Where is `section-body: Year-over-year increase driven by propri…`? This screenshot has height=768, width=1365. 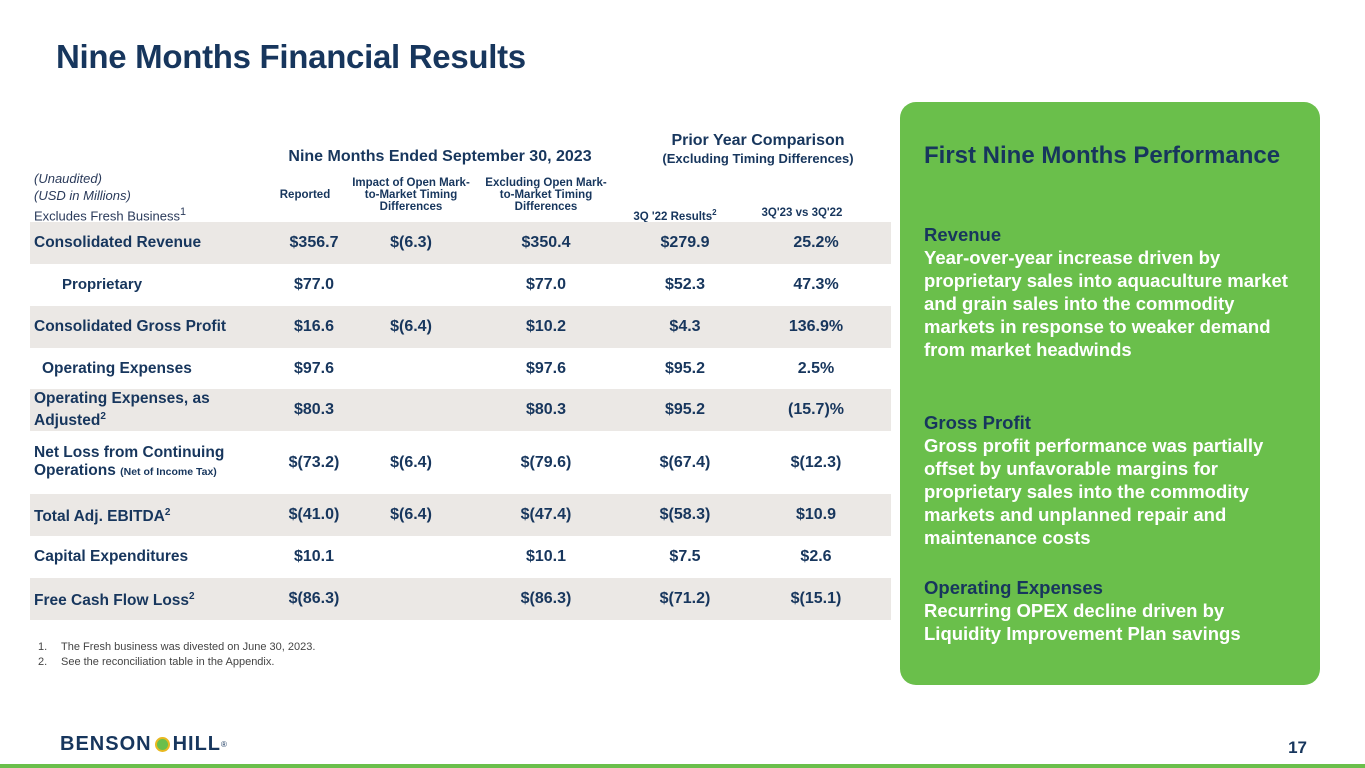
section-body: Year-over-year increase driven by propri… is located at coordinates (1106, 303).